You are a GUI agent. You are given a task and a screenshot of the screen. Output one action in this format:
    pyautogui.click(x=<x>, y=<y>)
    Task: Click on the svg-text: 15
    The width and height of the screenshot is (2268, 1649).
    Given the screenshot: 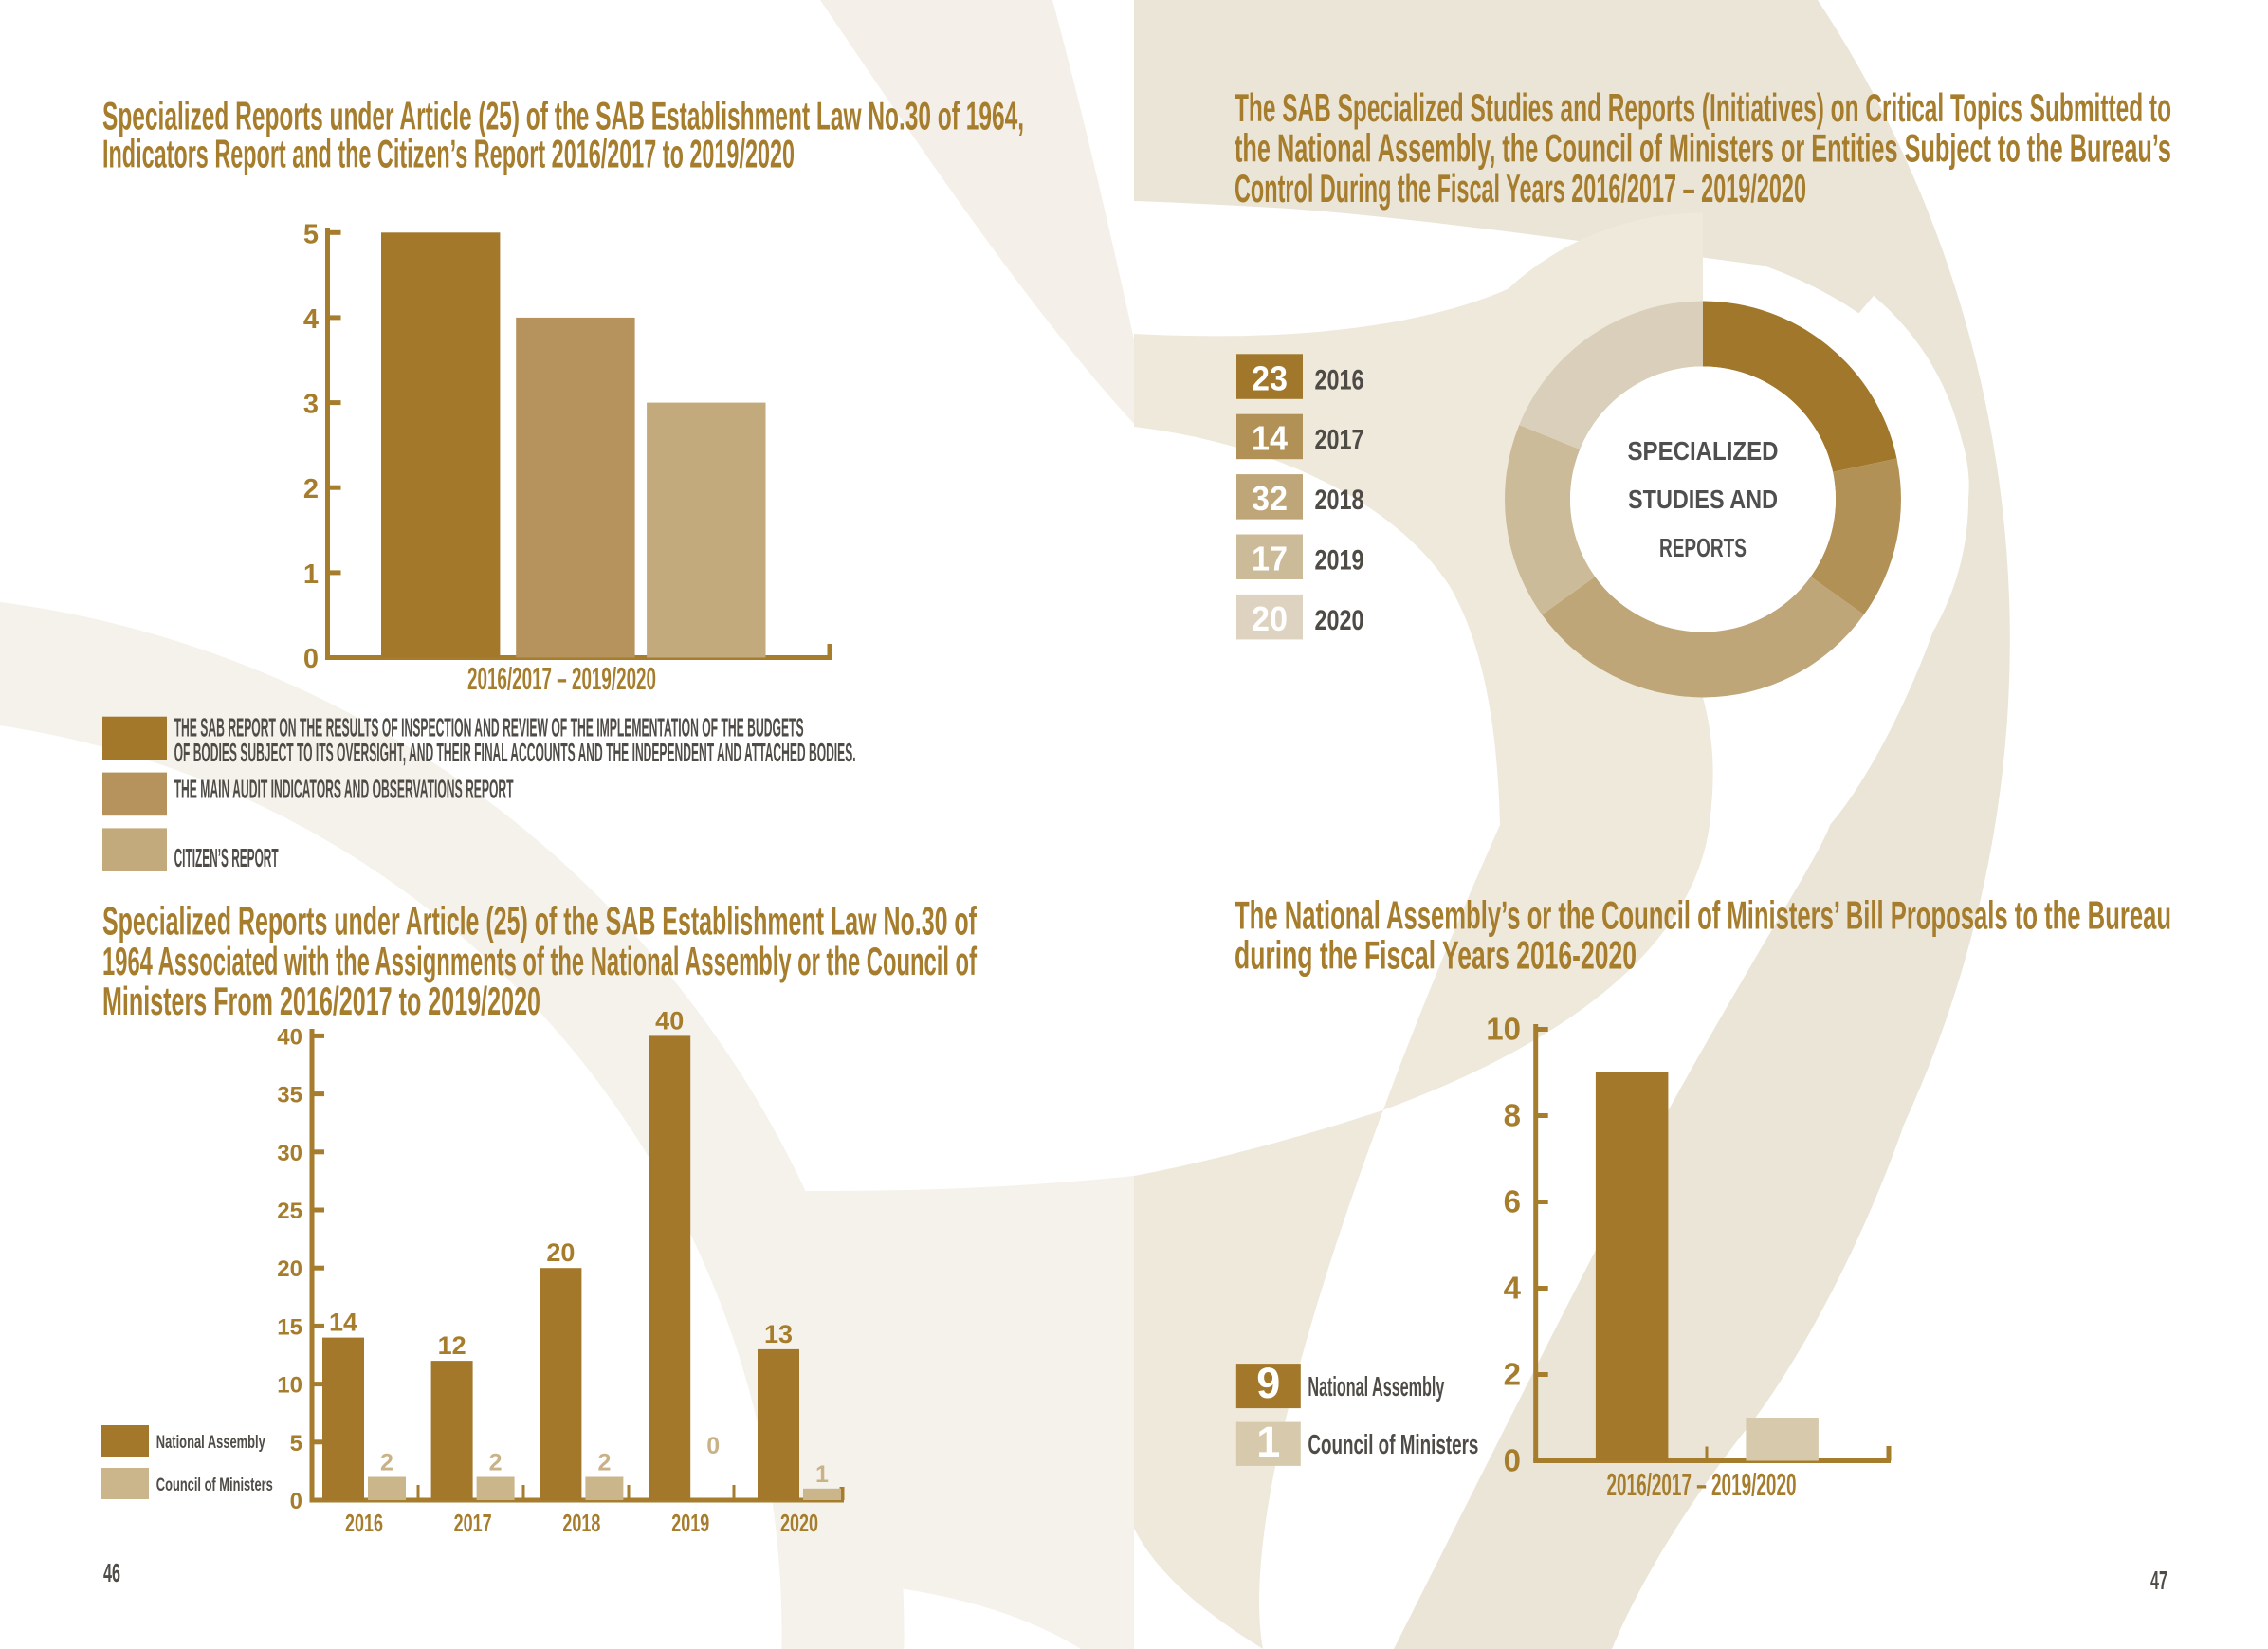 What is the action you would take?
    pyautogui.click(x=289, y=1327)
    